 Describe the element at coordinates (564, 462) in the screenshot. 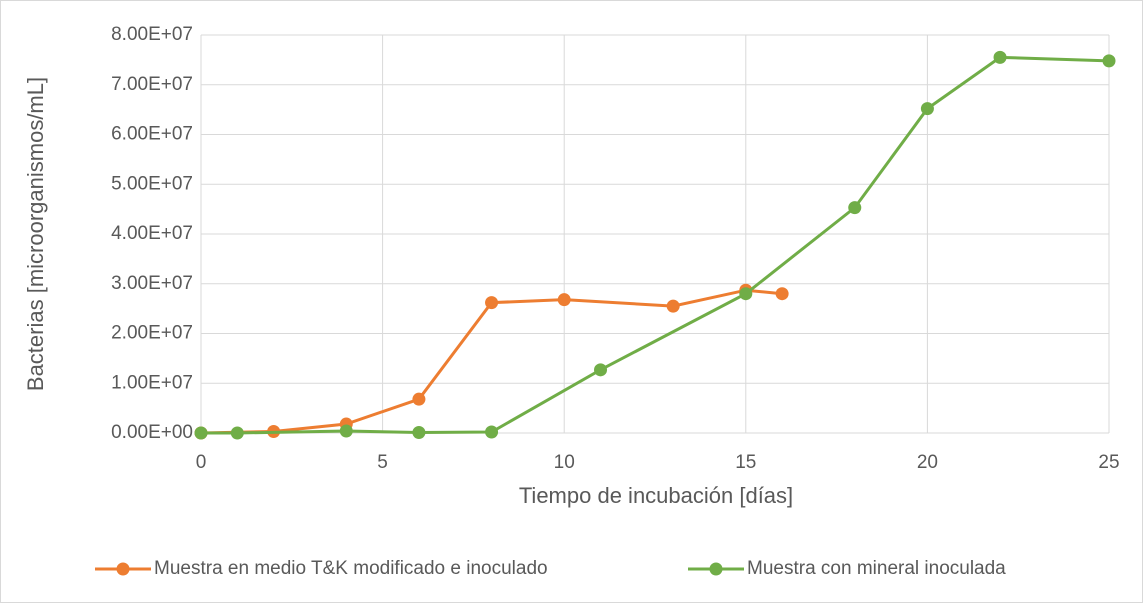

I see `x-tick-label: 10` at that location.